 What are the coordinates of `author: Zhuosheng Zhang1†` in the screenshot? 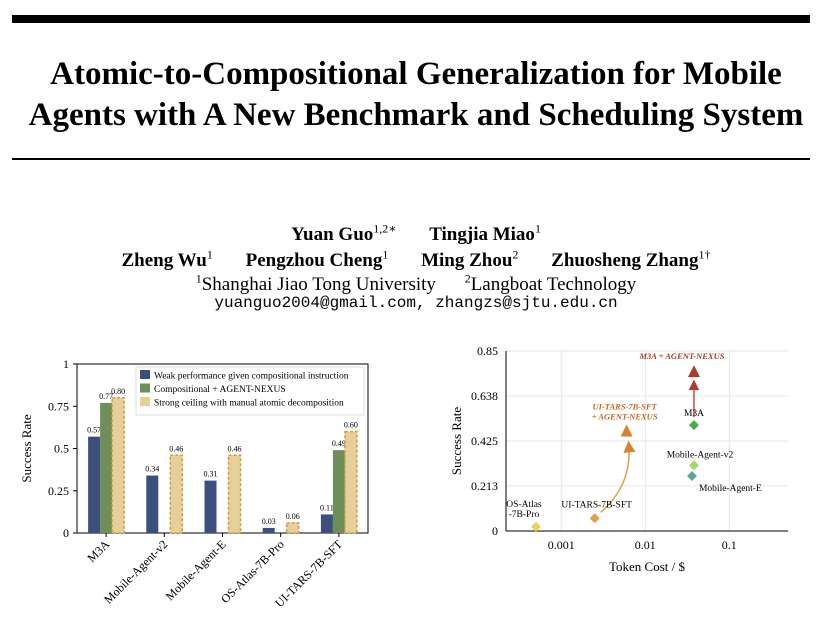 It's located at (631, 260).